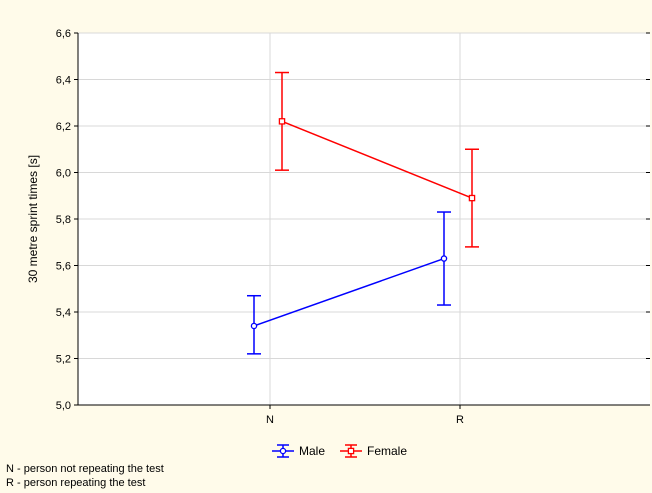 The height and width of the screenshot is (493, 652). Describe the element at coordinates (63, 313) in the screenshot. I see `y-tick-label: 5,4` at that location.